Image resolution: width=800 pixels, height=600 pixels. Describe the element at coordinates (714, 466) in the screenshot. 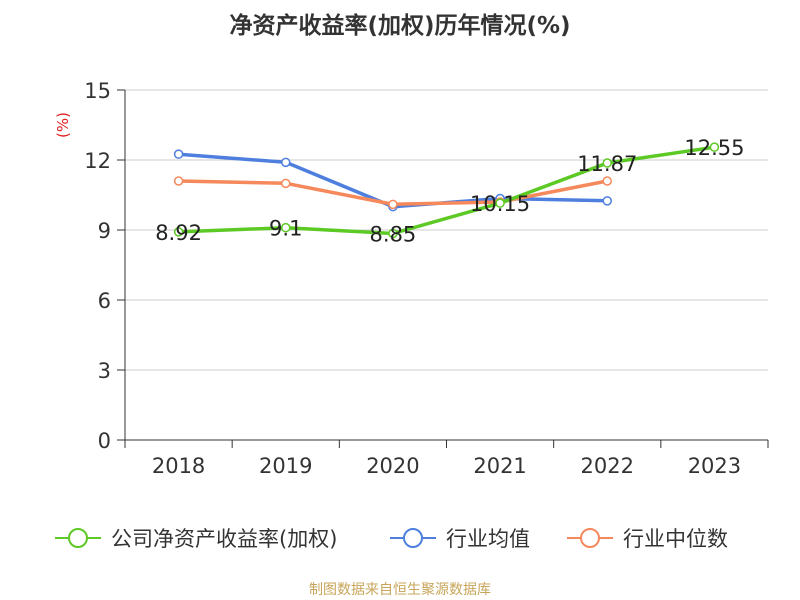

I see `x-tick-label-2023: 2023` at that location.